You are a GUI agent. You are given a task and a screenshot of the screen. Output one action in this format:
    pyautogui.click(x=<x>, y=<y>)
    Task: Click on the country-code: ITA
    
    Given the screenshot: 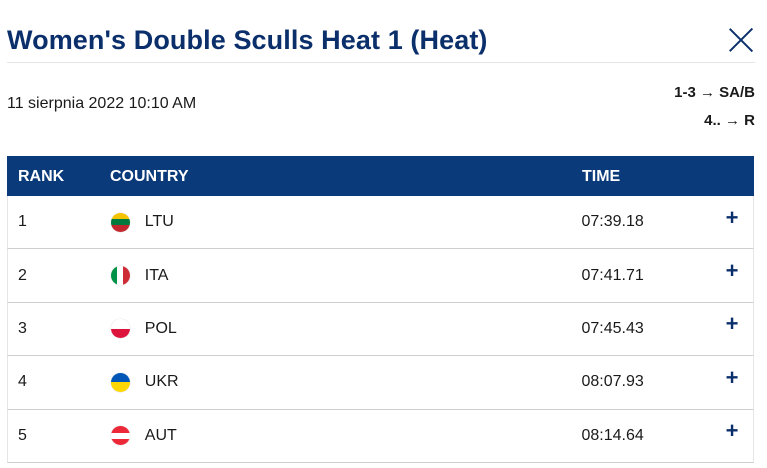 What is the action you would take?
    pyautogui.click(x=156, y=275)
    